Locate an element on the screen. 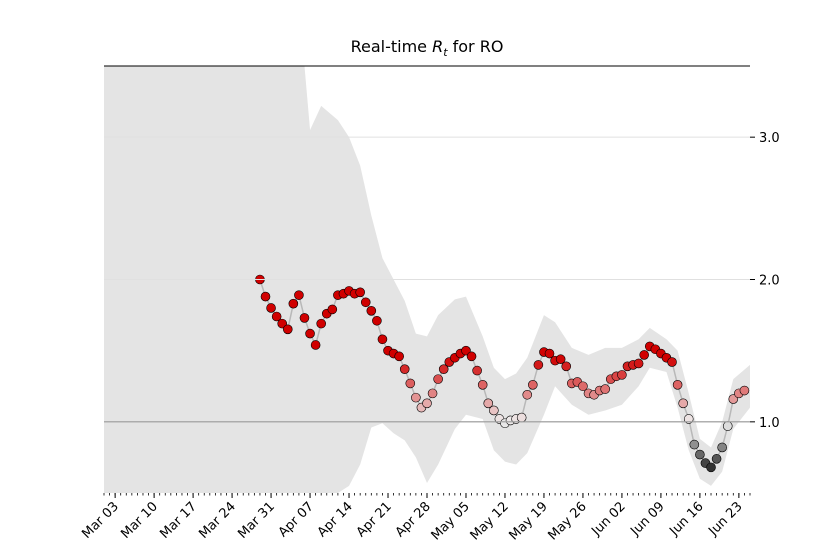 This screenshot has width=833, height=555. chart-title: Real-time Rt for RO is located at coordinates (427, 48).